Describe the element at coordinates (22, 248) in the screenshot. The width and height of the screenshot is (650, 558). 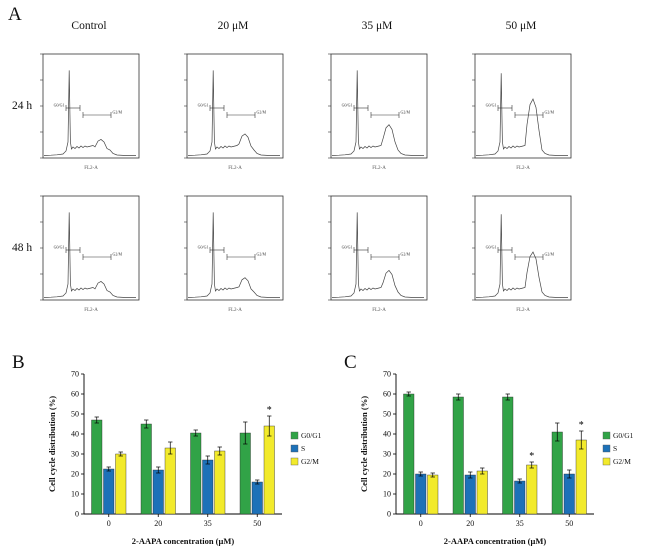
I see `row-label-48h: 48 h` at that location.